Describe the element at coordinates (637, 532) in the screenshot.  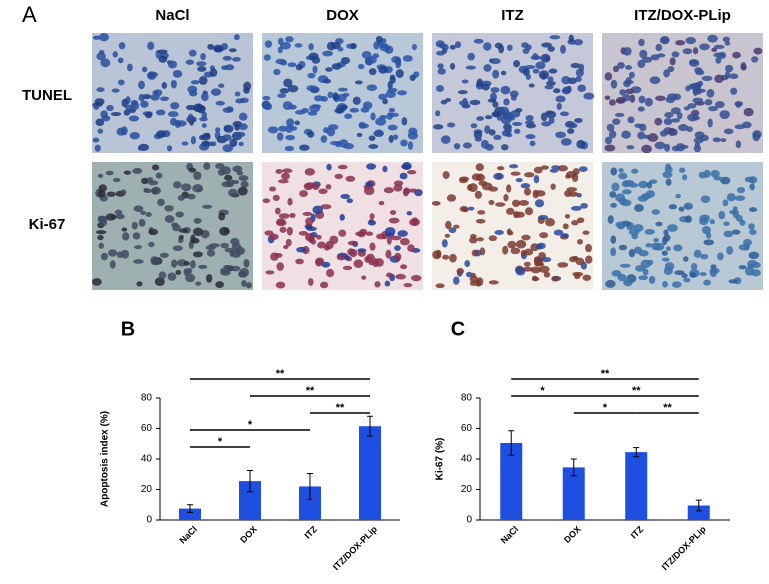
I see `x-tick-label: ITZ` at that location.